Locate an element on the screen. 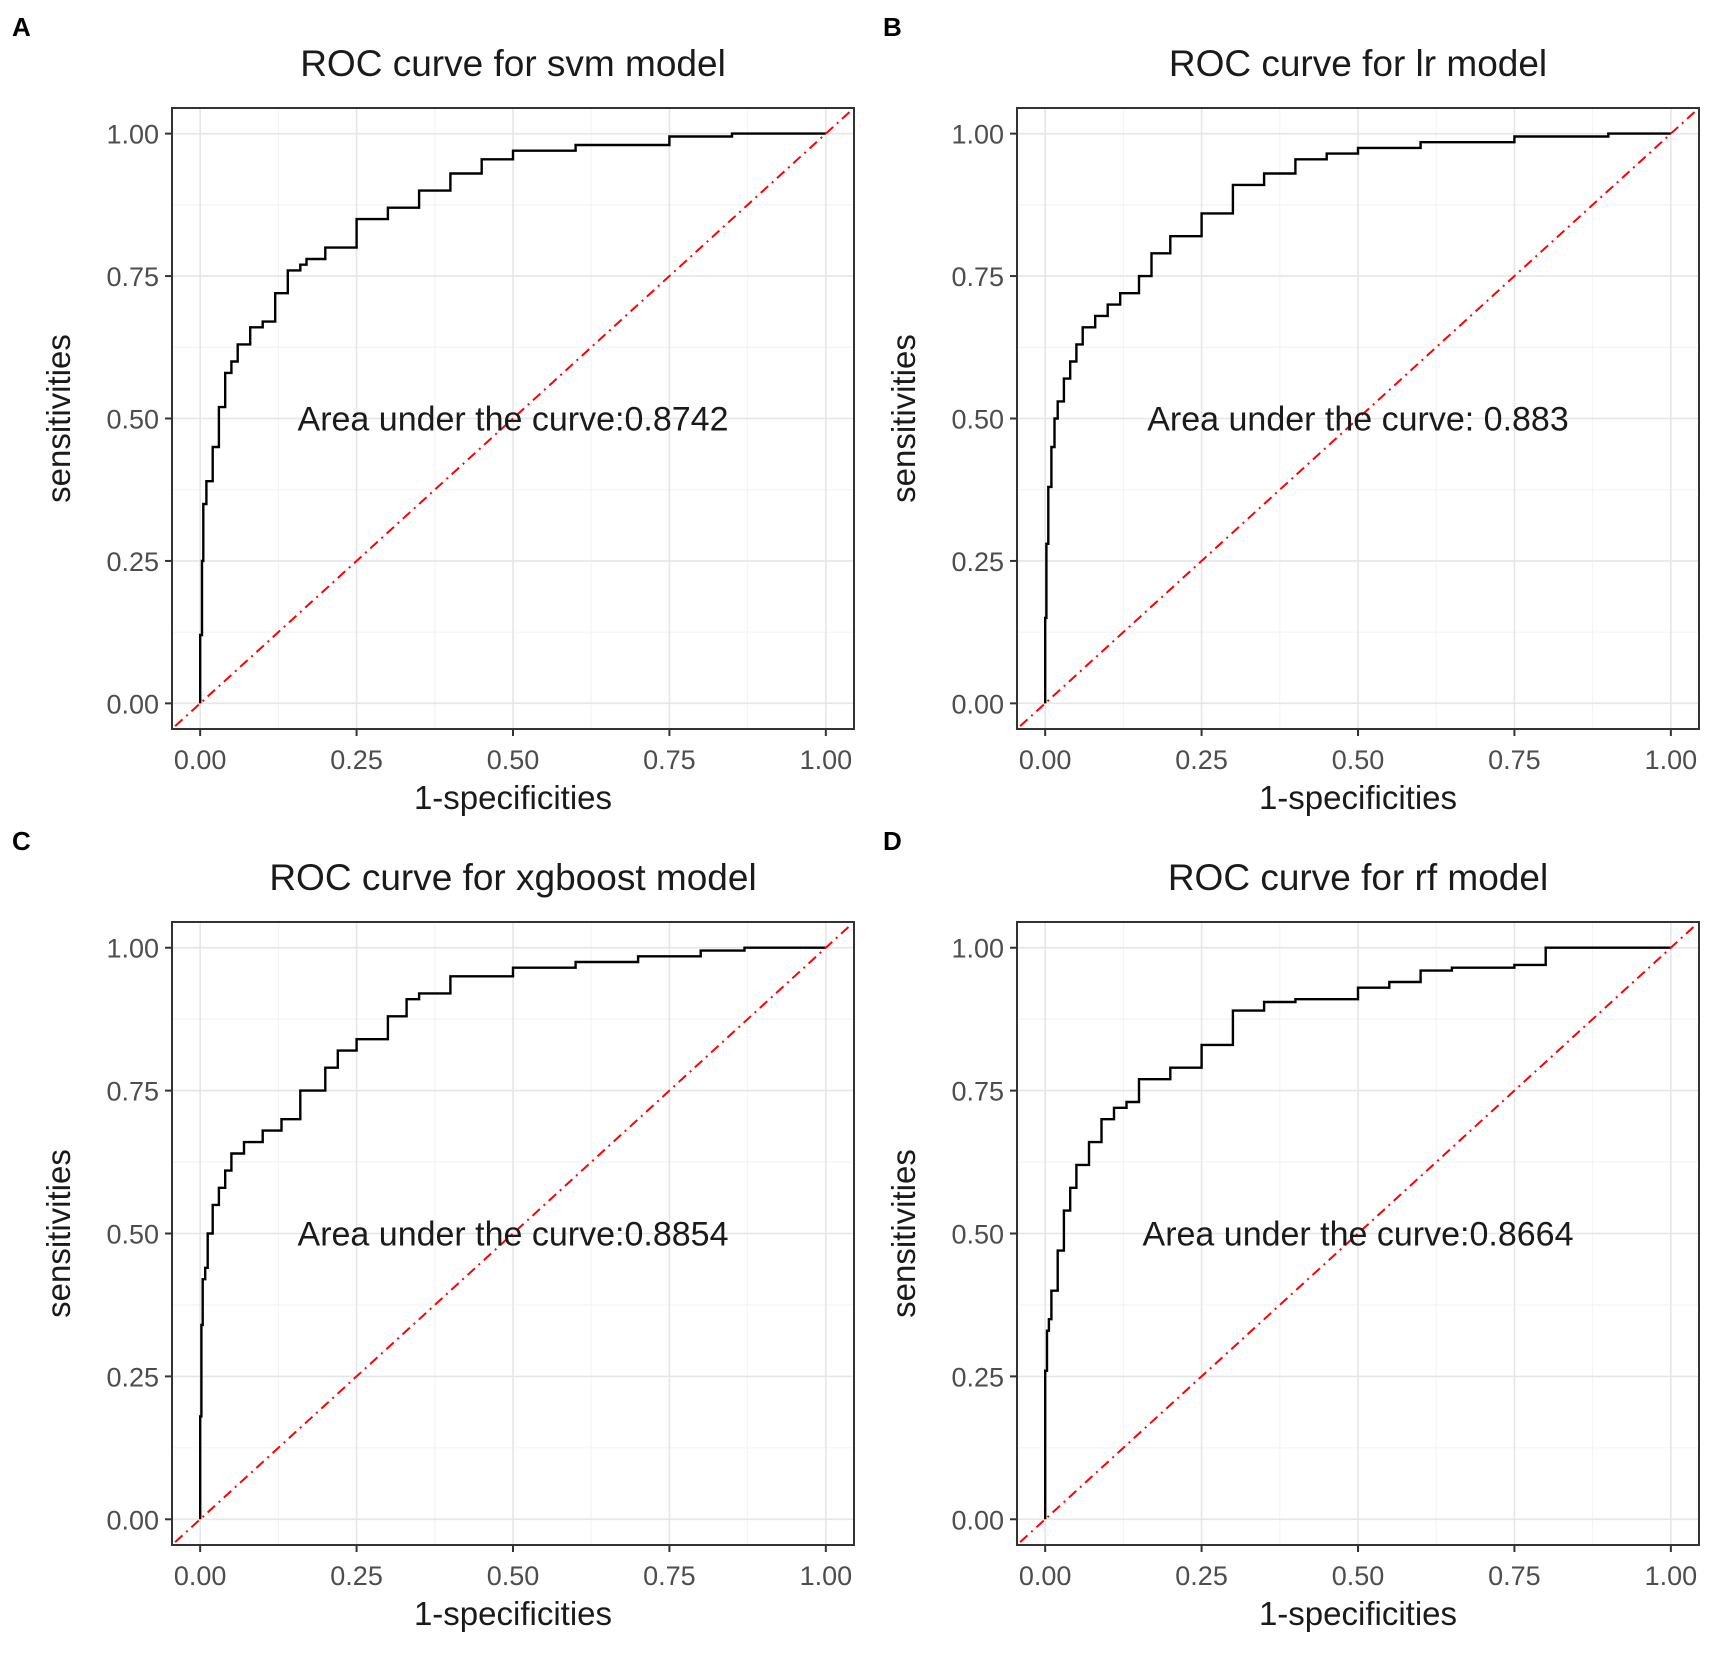 Image resolution: width=1713 pixels, height=1654 pixels. auc-annotation: Area under the curve:0.8664 is located at coordinates (1358, 1235).